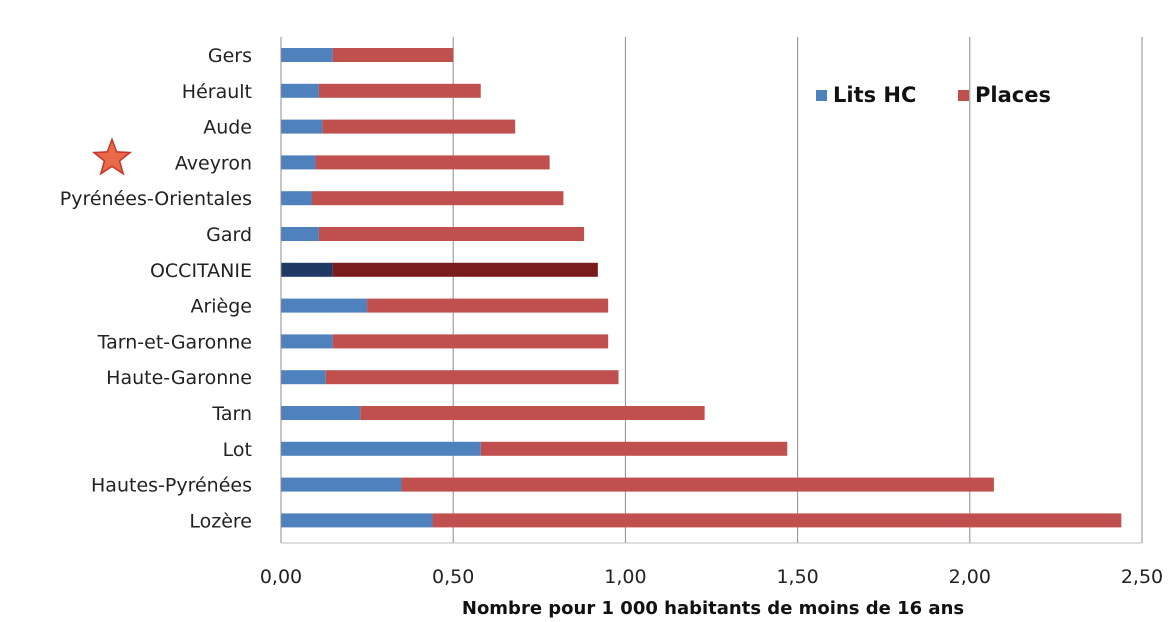  What do you see at coordinates (229, 235) in the screenshot?
I see `category-label: Gard` at bounding box center [229, 235].